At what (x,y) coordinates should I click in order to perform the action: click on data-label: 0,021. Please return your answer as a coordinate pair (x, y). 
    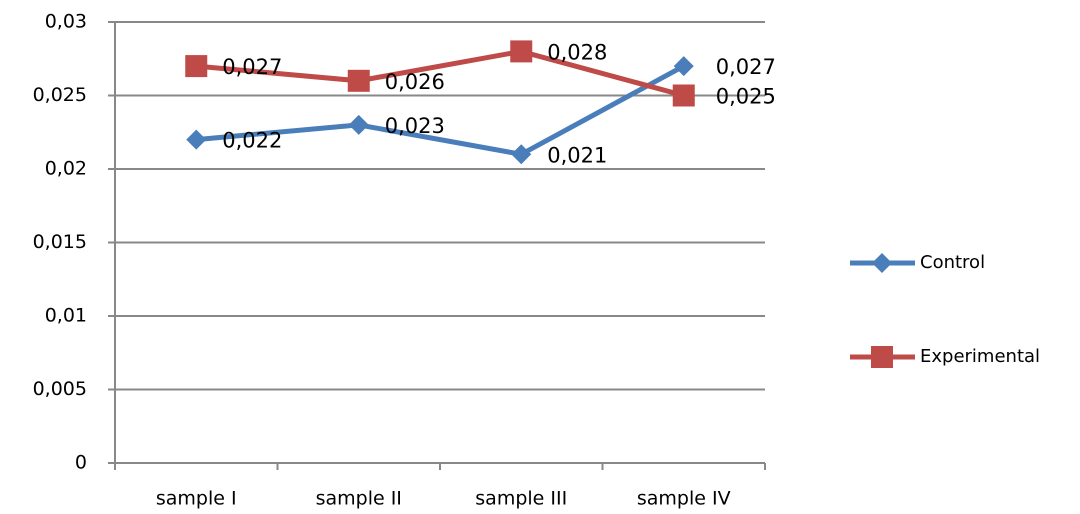
    Looking at the image, I should click on (577, 155).